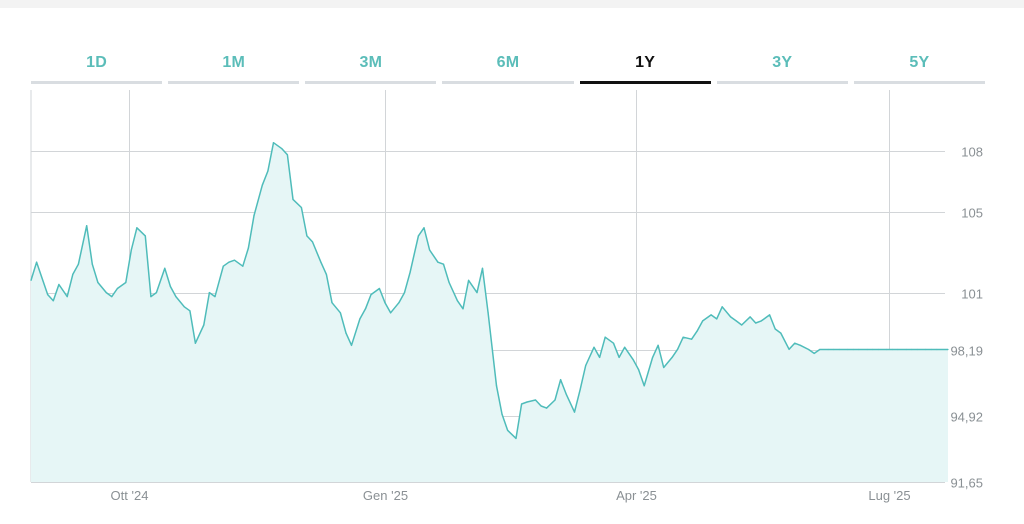  I want to click on period-tabs: 1D 1M 3M 6M 1Y 3Y 5Y, so click(508, 64).